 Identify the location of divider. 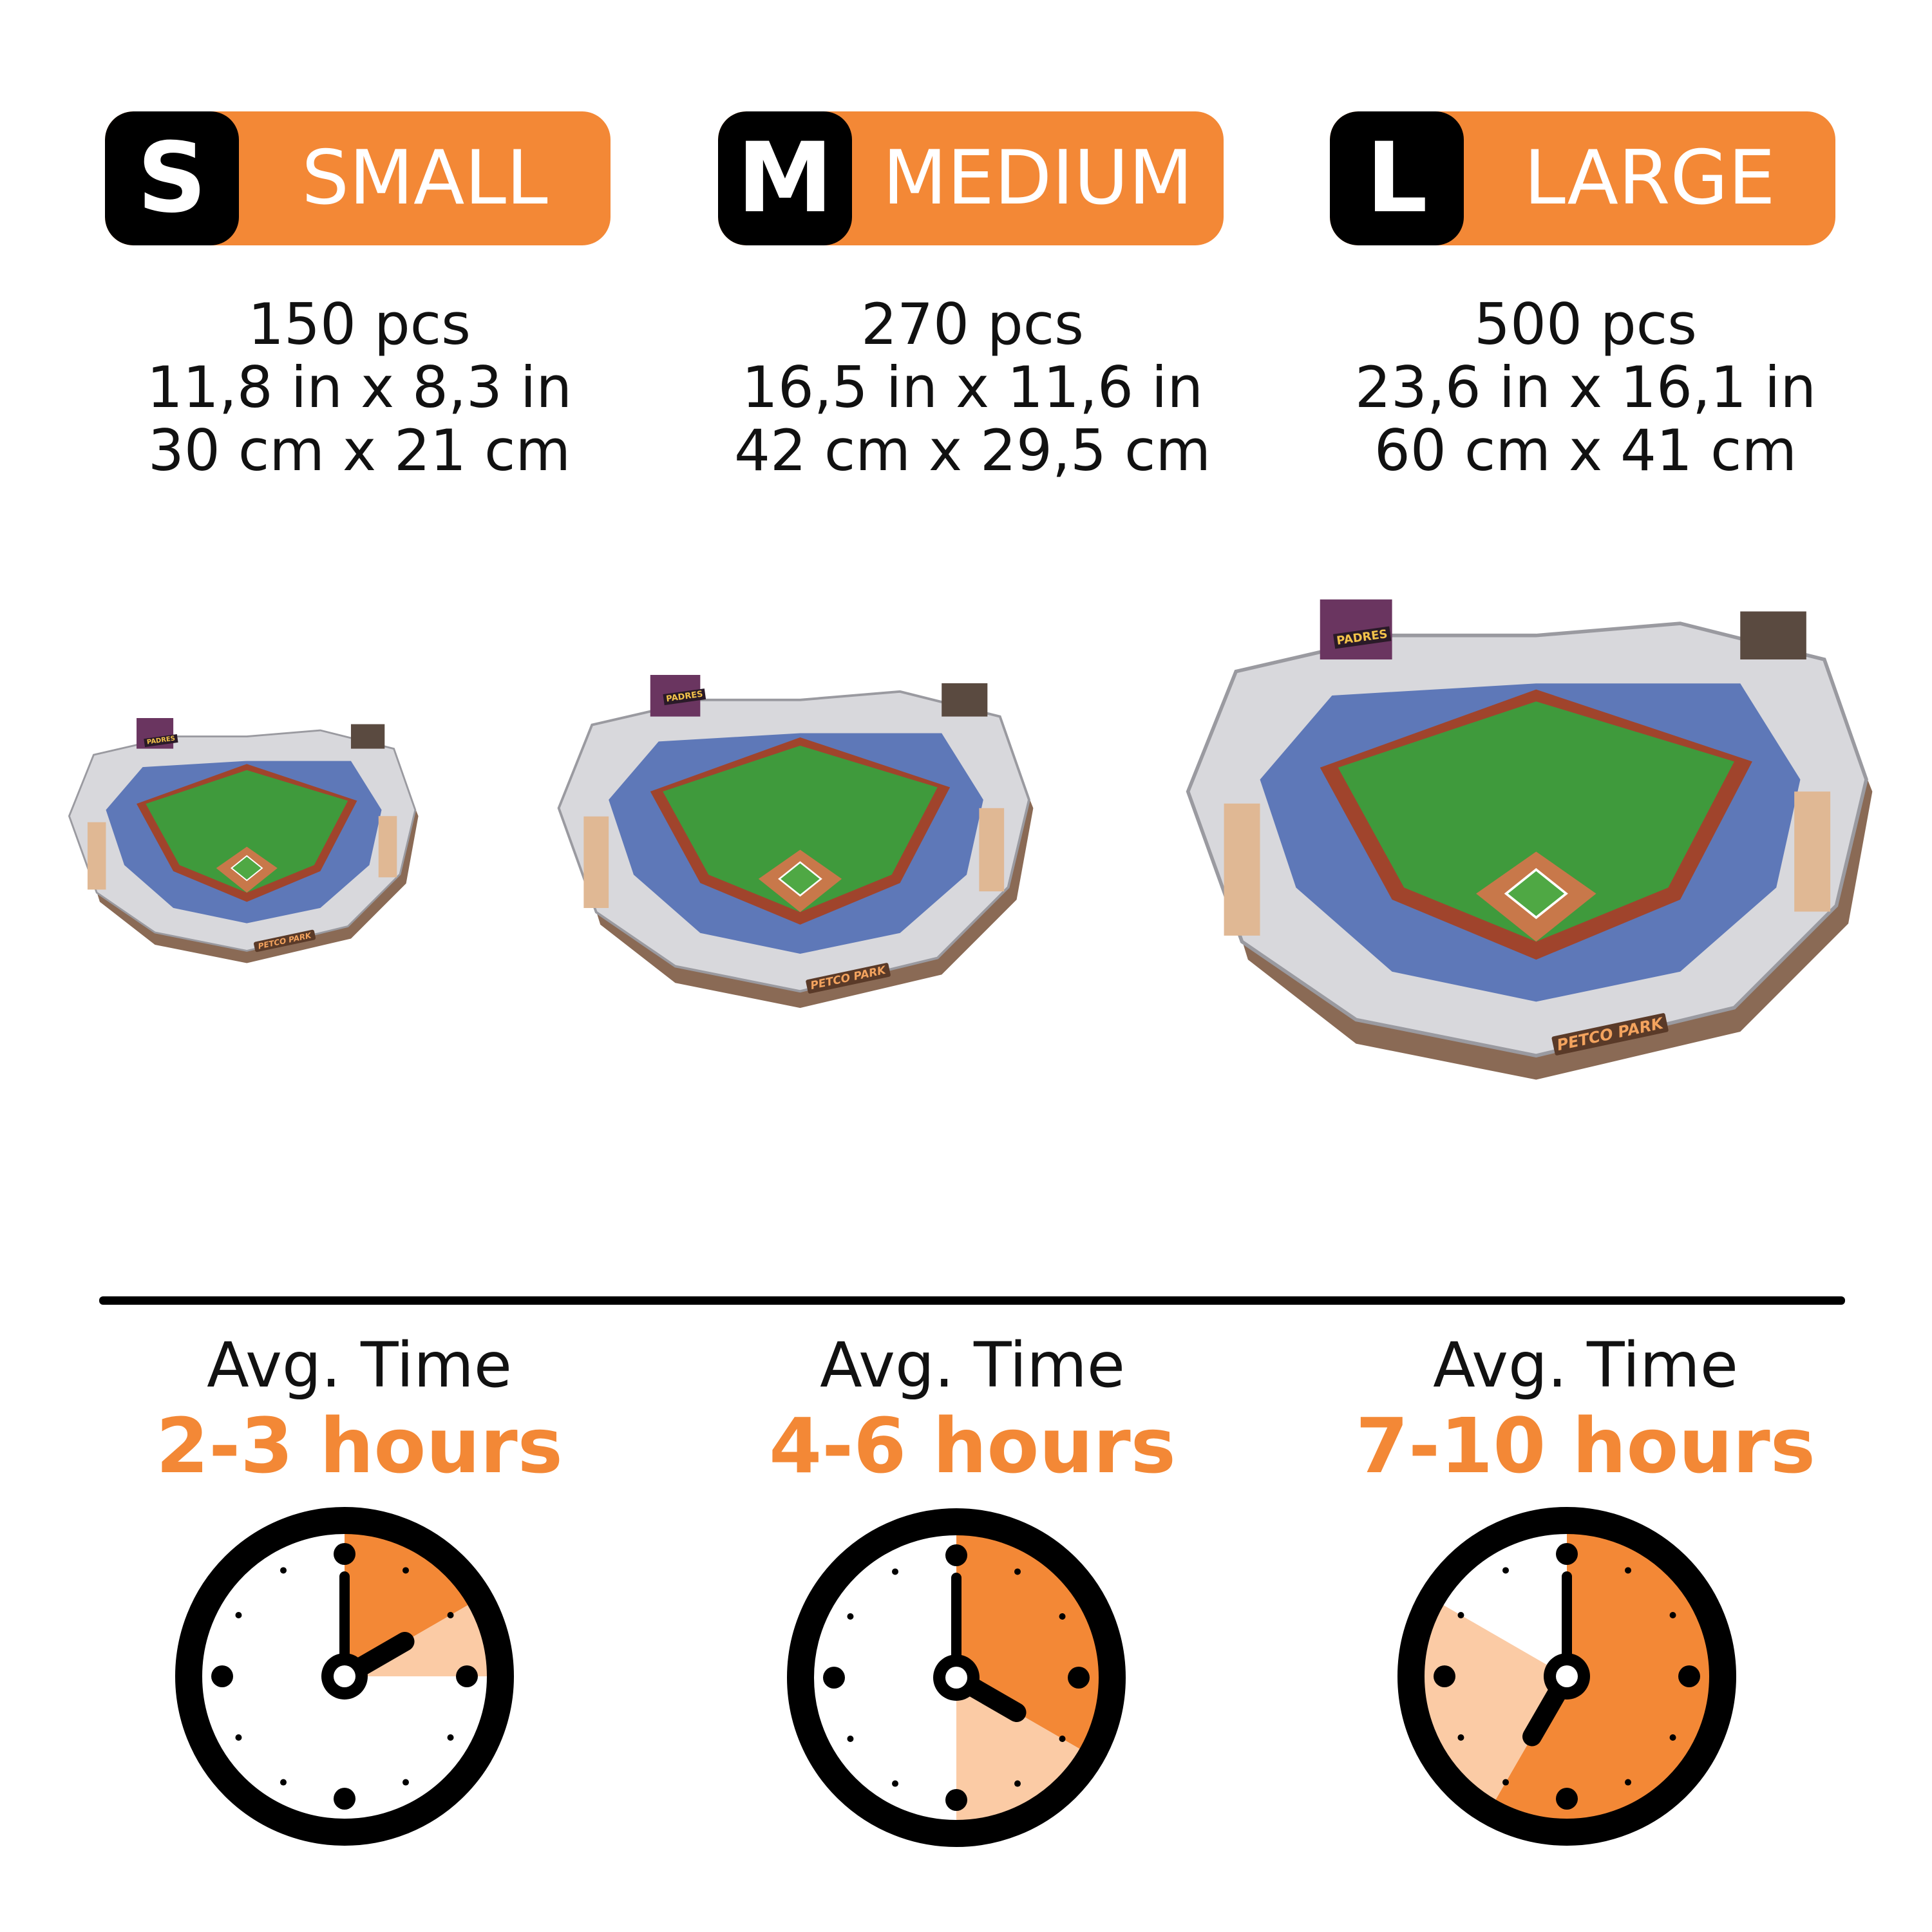
(972, 1300).